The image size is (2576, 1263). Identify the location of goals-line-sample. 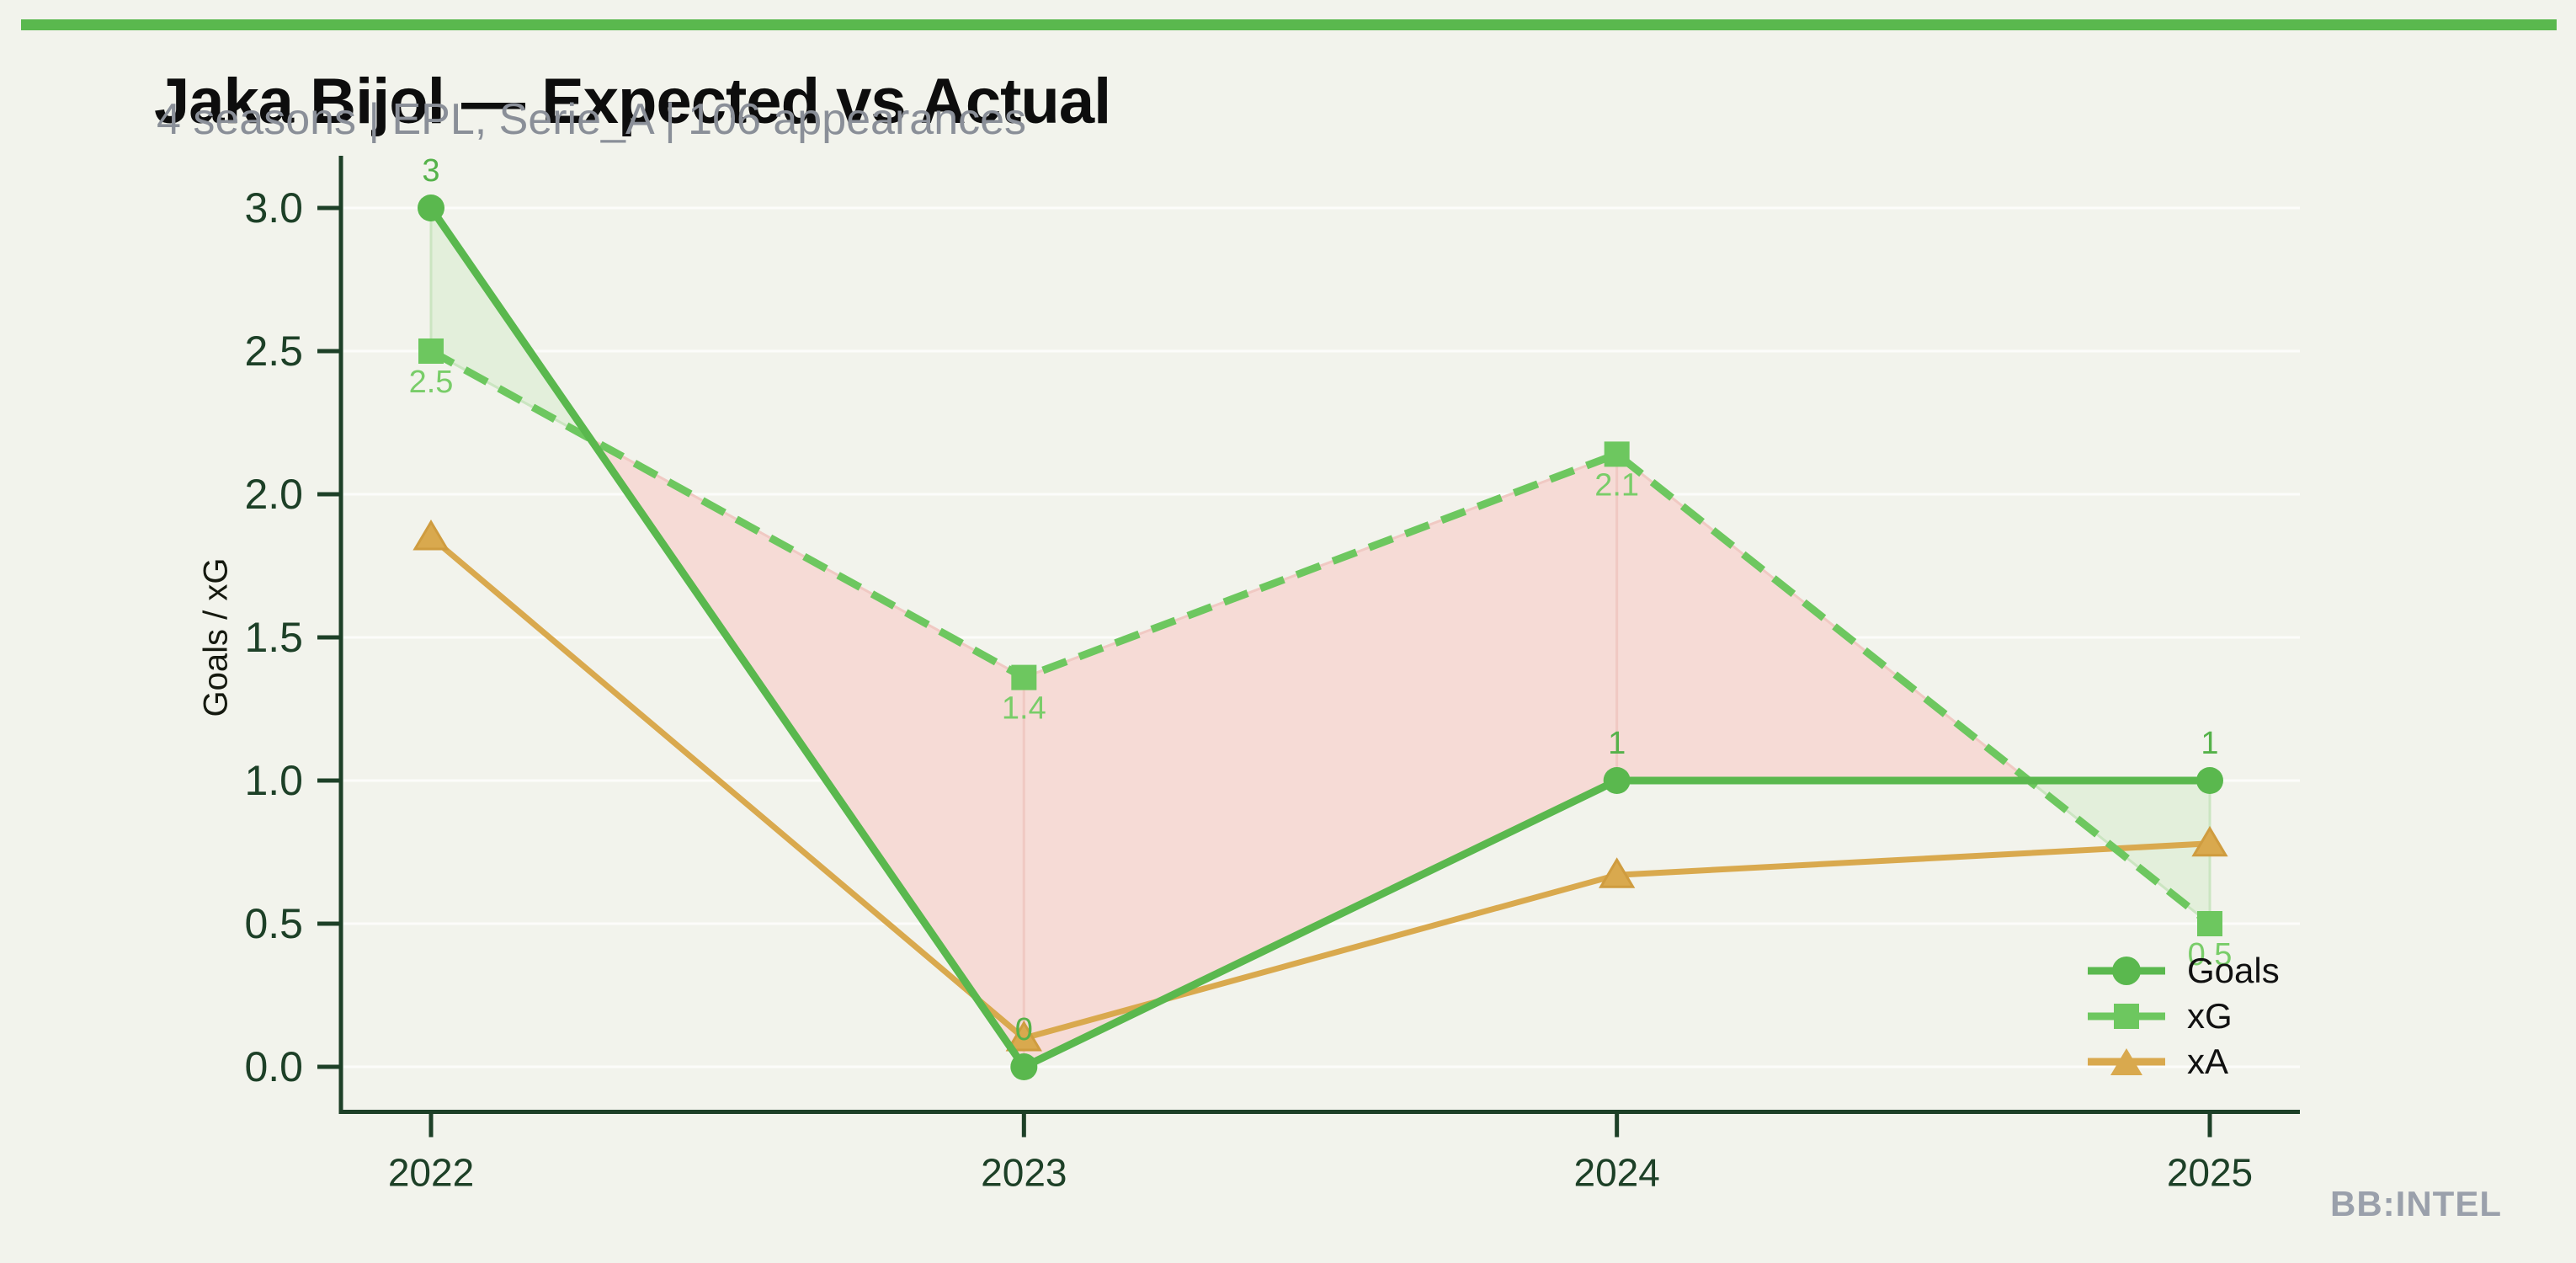
(2127, 971).